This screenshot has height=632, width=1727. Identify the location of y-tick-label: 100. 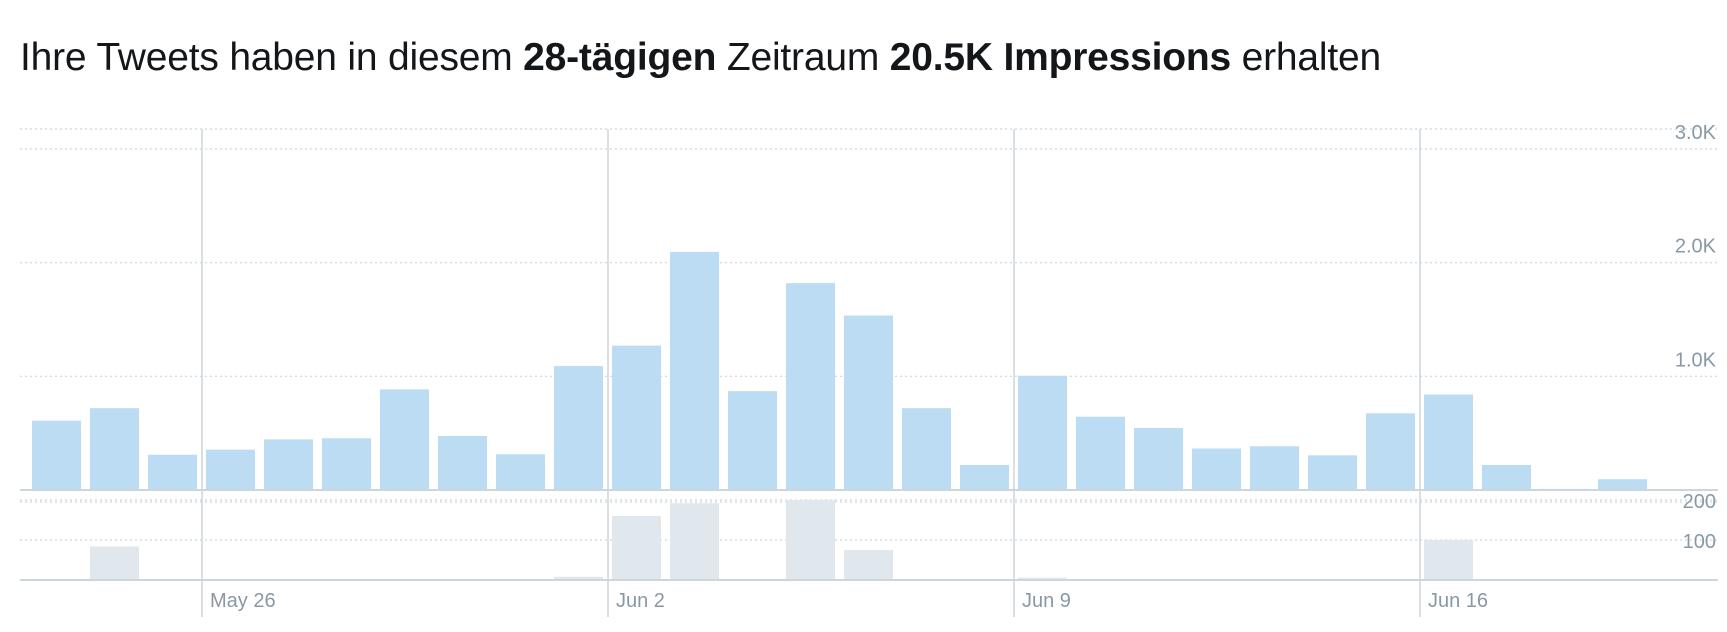
(1699, 542).